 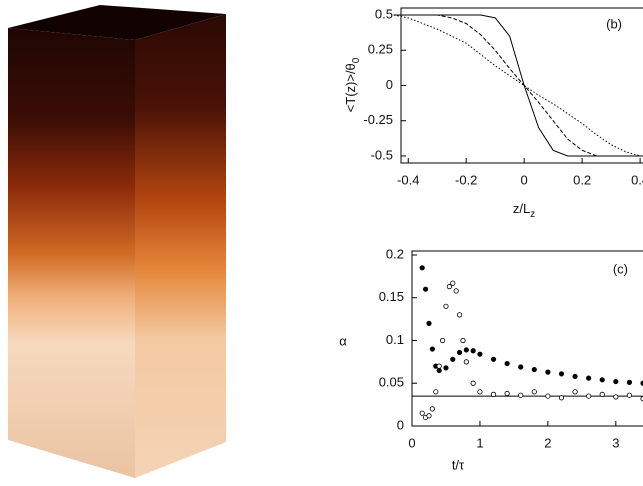 What do you see at coordinates (391, 382) in the screenshot?
I see `y-tick-label: 0.05` at bounding box center [391, 382].